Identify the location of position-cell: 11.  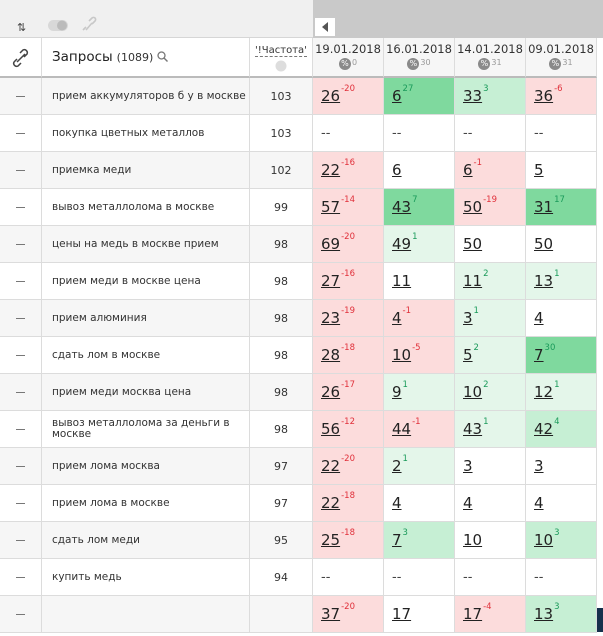
(419, 281).